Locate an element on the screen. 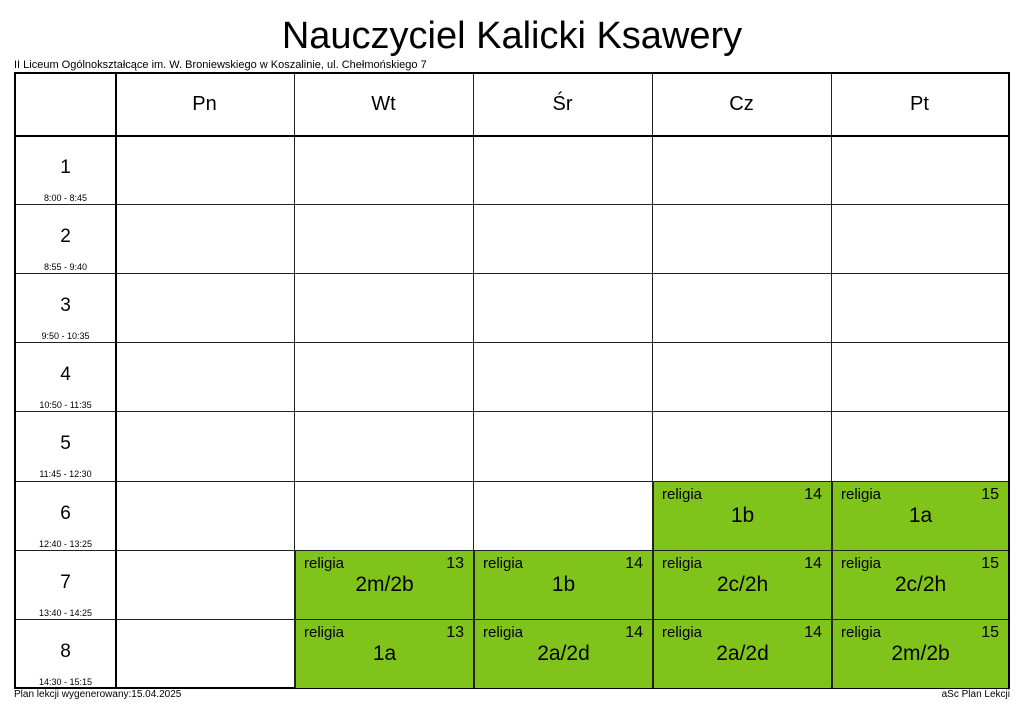  period-time: 8:55 - 9:40 is located at coordinates (65, 267).